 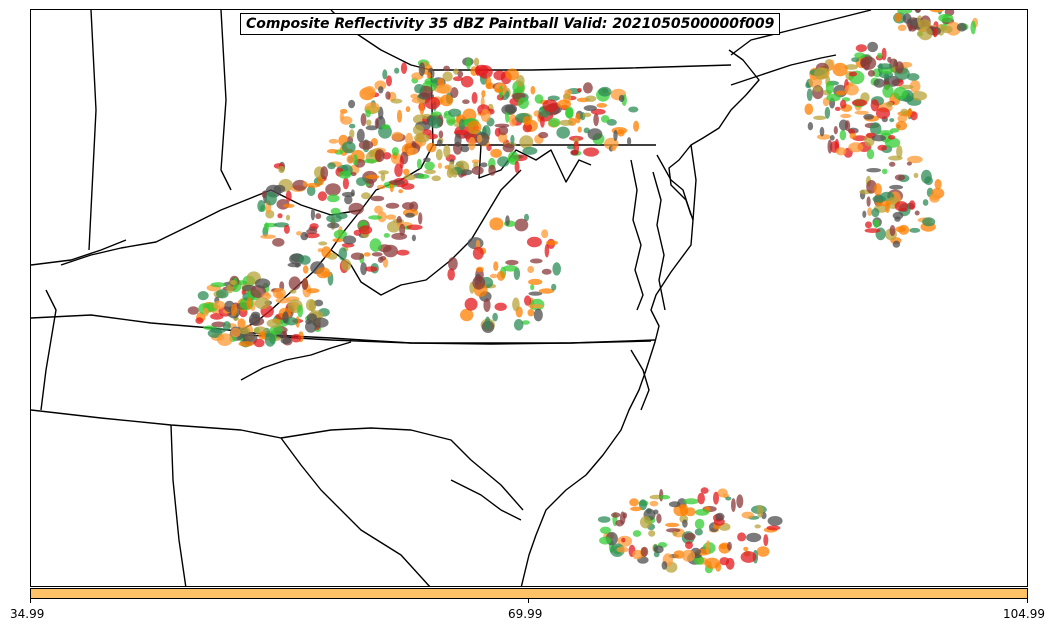 What do you see at coordinates (426, 232) in the screenshot?
I see `wv-va-border` at bounding box center [426, 232].